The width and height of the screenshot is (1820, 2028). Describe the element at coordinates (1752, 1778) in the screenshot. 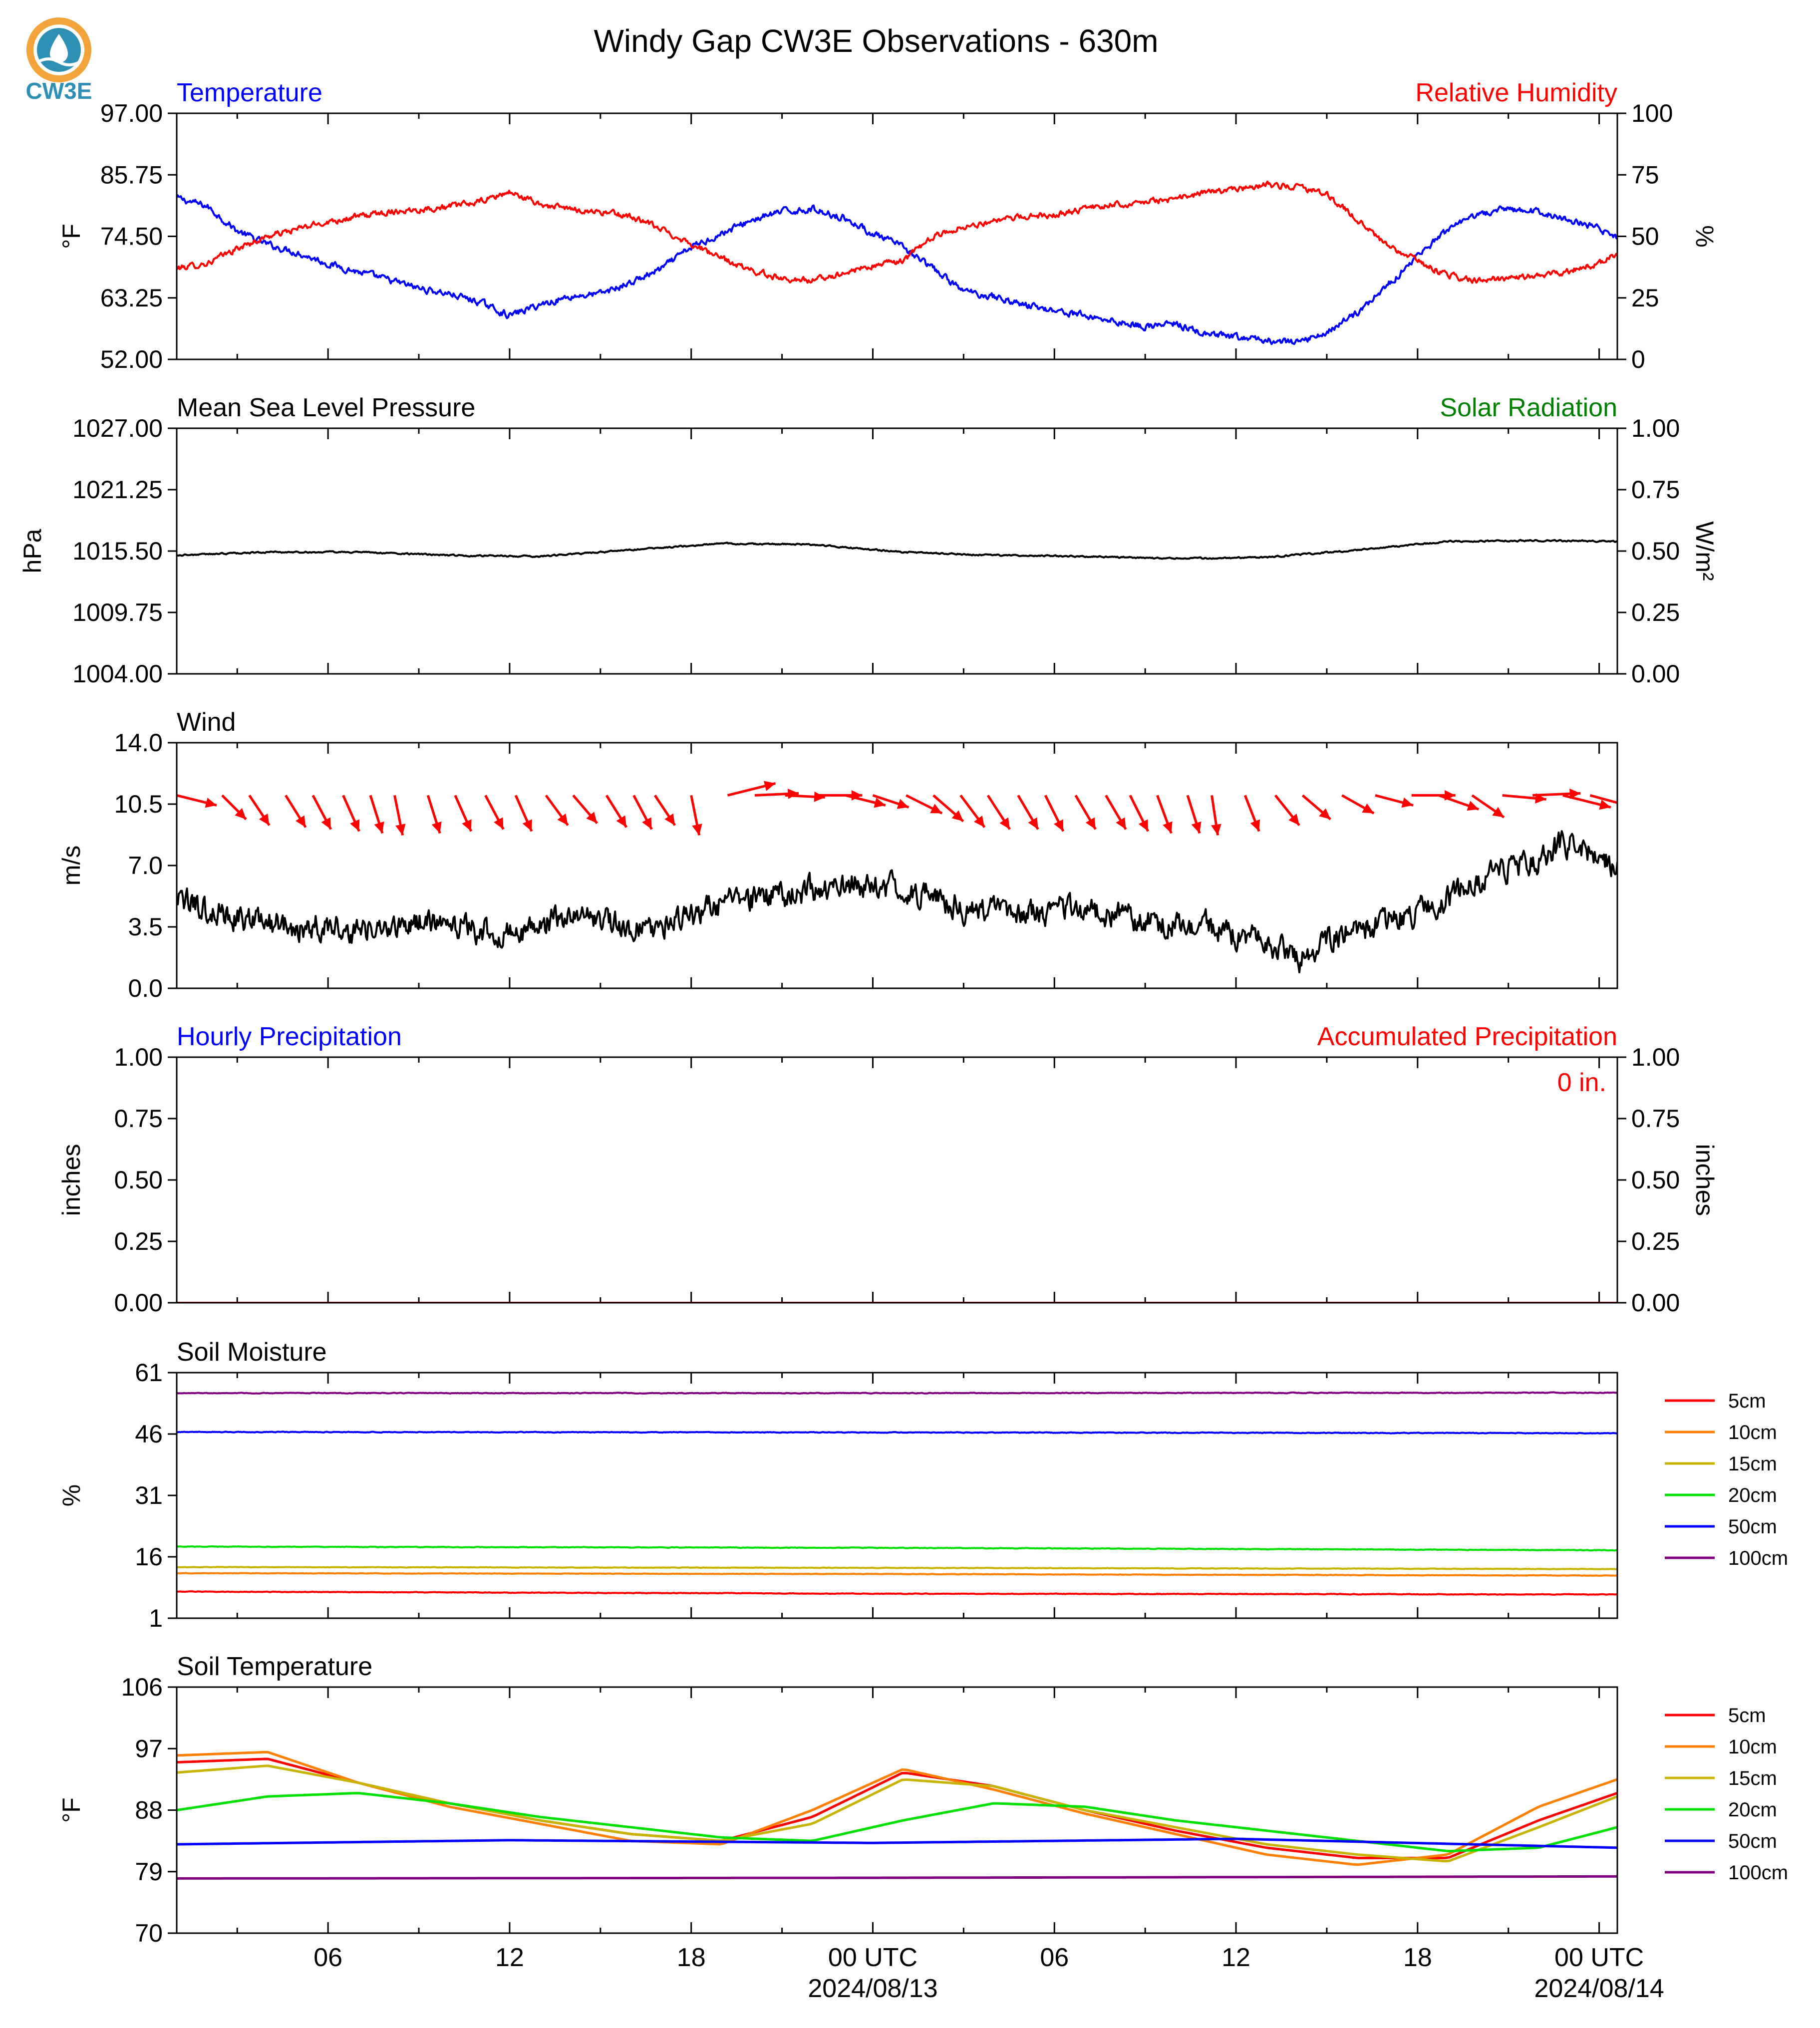

I see `legend-label: 15cm` at that location.